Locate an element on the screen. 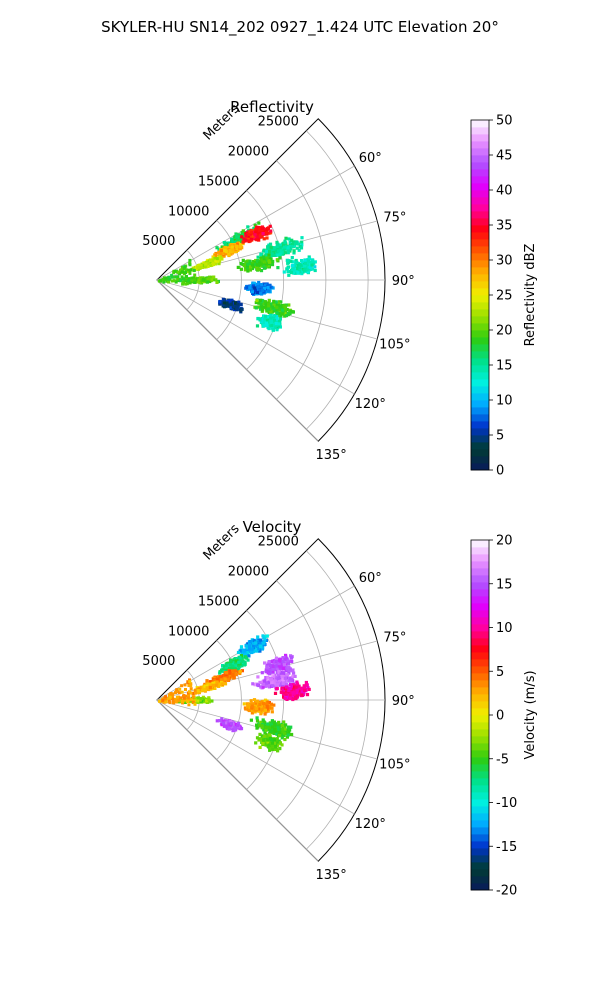  colorbar-tick-label: 20 is located at coordinates (504, 331).